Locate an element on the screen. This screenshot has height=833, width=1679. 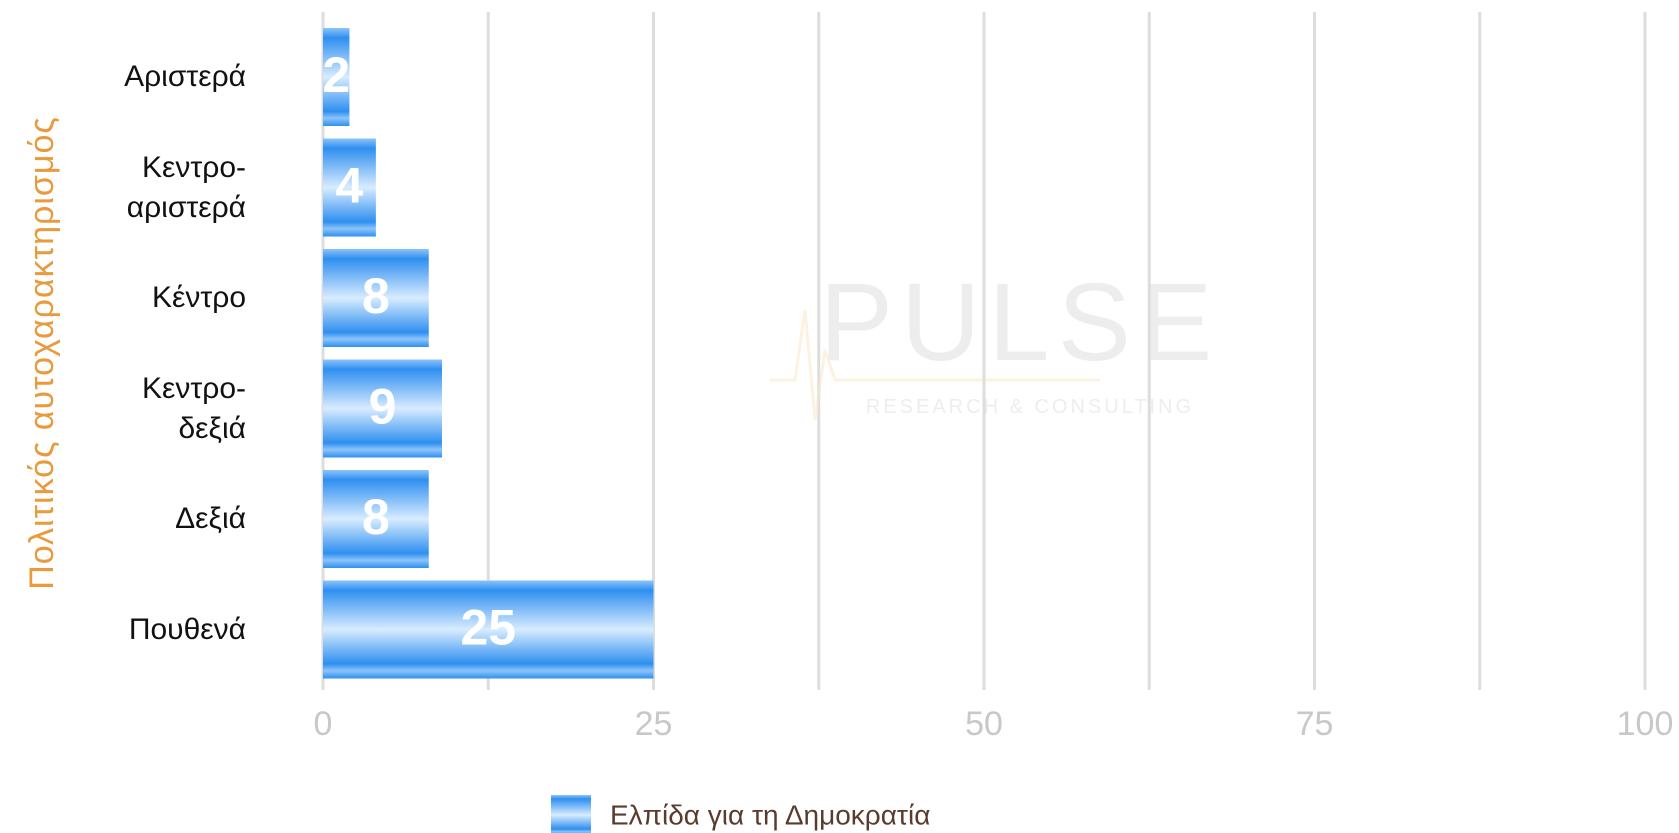
x-tick-label: 50 is located at coordinates (984, 724).